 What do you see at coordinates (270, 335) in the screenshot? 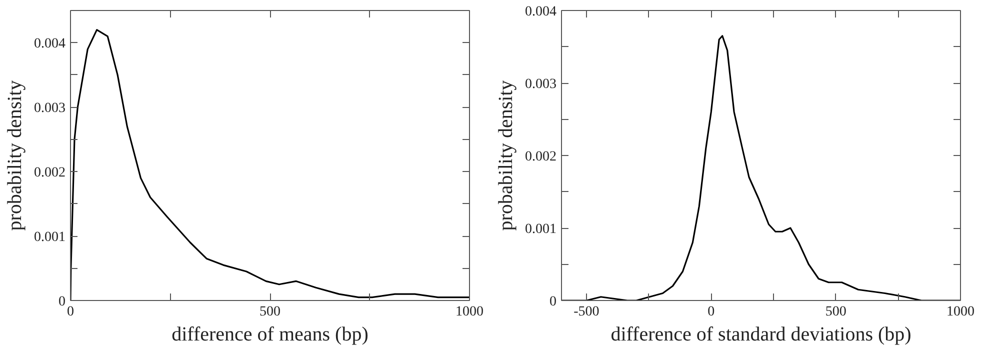
I see `x-axis-title: difference of means (bp)` at bounding box center [270, 335].